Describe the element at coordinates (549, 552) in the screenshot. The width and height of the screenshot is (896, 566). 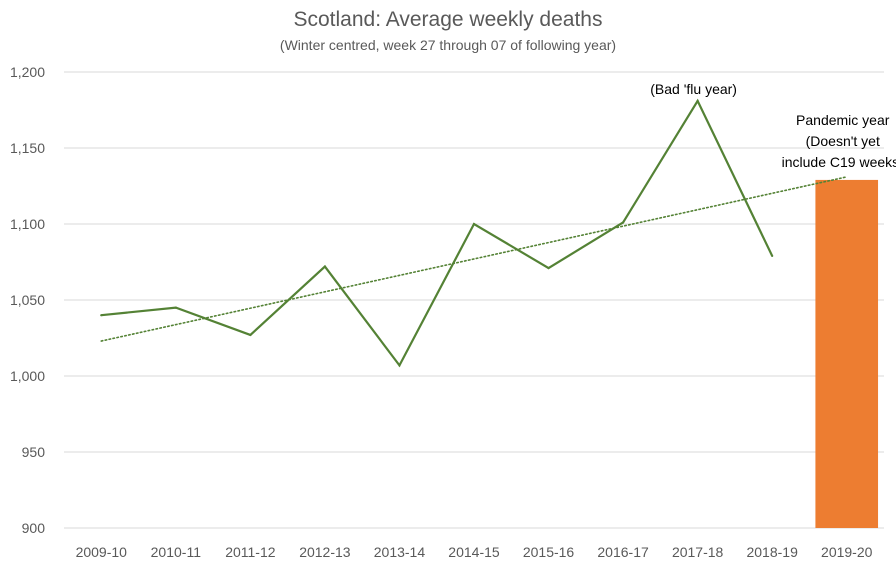
I see `x-tick-label: 2015-16` at that location.